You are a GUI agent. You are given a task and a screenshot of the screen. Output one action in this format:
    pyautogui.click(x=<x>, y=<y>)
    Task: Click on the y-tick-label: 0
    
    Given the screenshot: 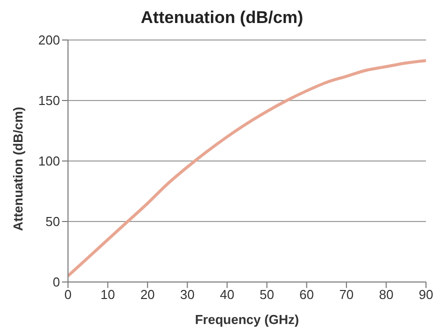 What is the action you would take?
    pyautogui.click(x=56, y=282)
    